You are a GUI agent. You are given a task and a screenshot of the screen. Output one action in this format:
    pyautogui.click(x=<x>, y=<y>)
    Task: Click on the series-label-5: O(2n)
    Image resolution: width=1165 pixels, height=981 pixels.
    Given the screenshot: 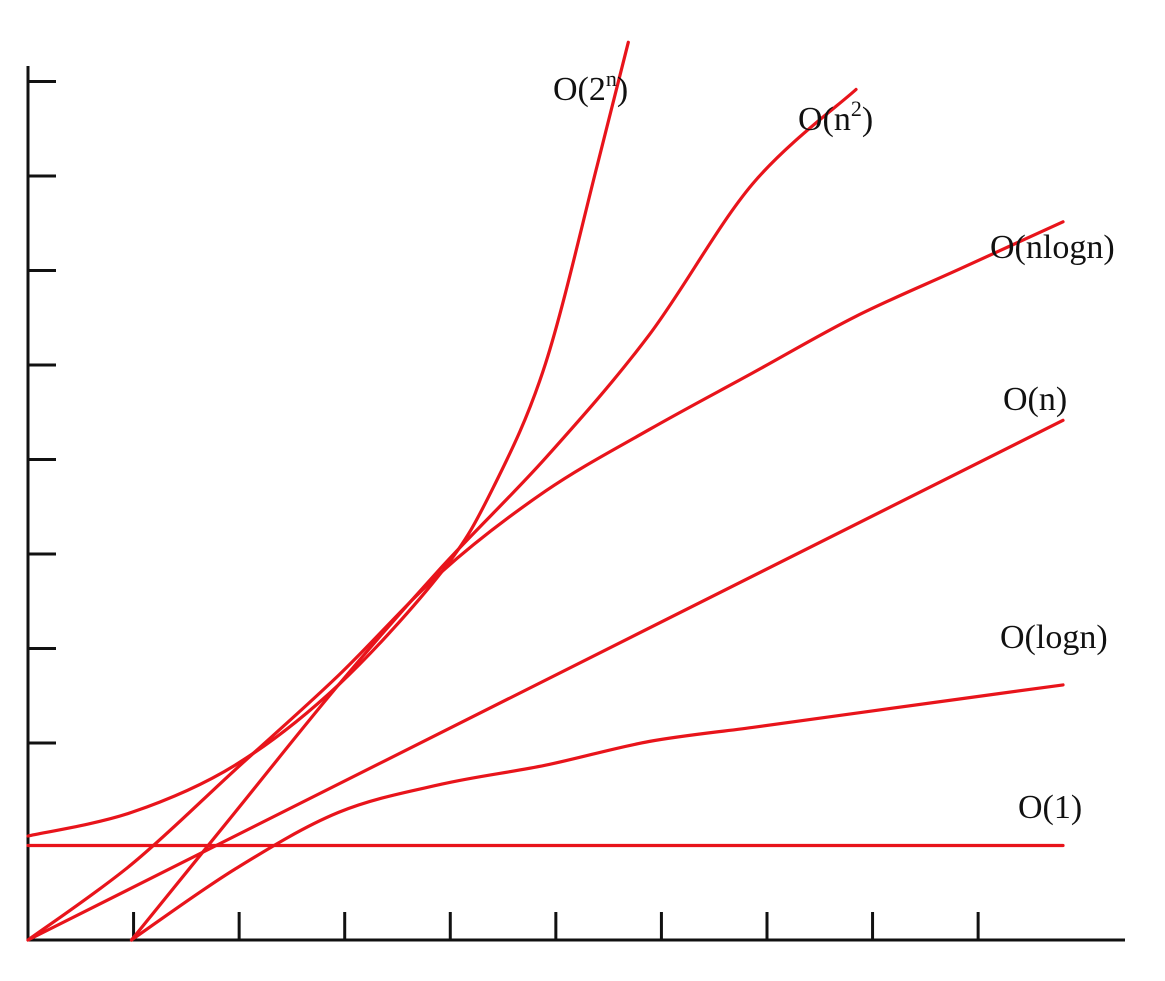 What is the action you would take?
    pyautogui.click(x=590, y=87)
    